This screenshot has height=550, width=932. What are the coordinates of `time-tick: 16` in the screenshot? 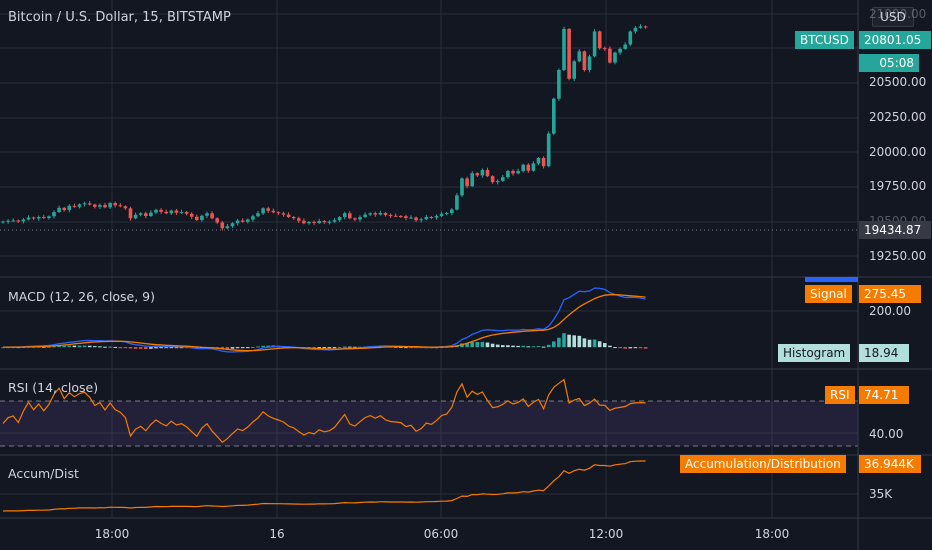 It's located at (277, 534).